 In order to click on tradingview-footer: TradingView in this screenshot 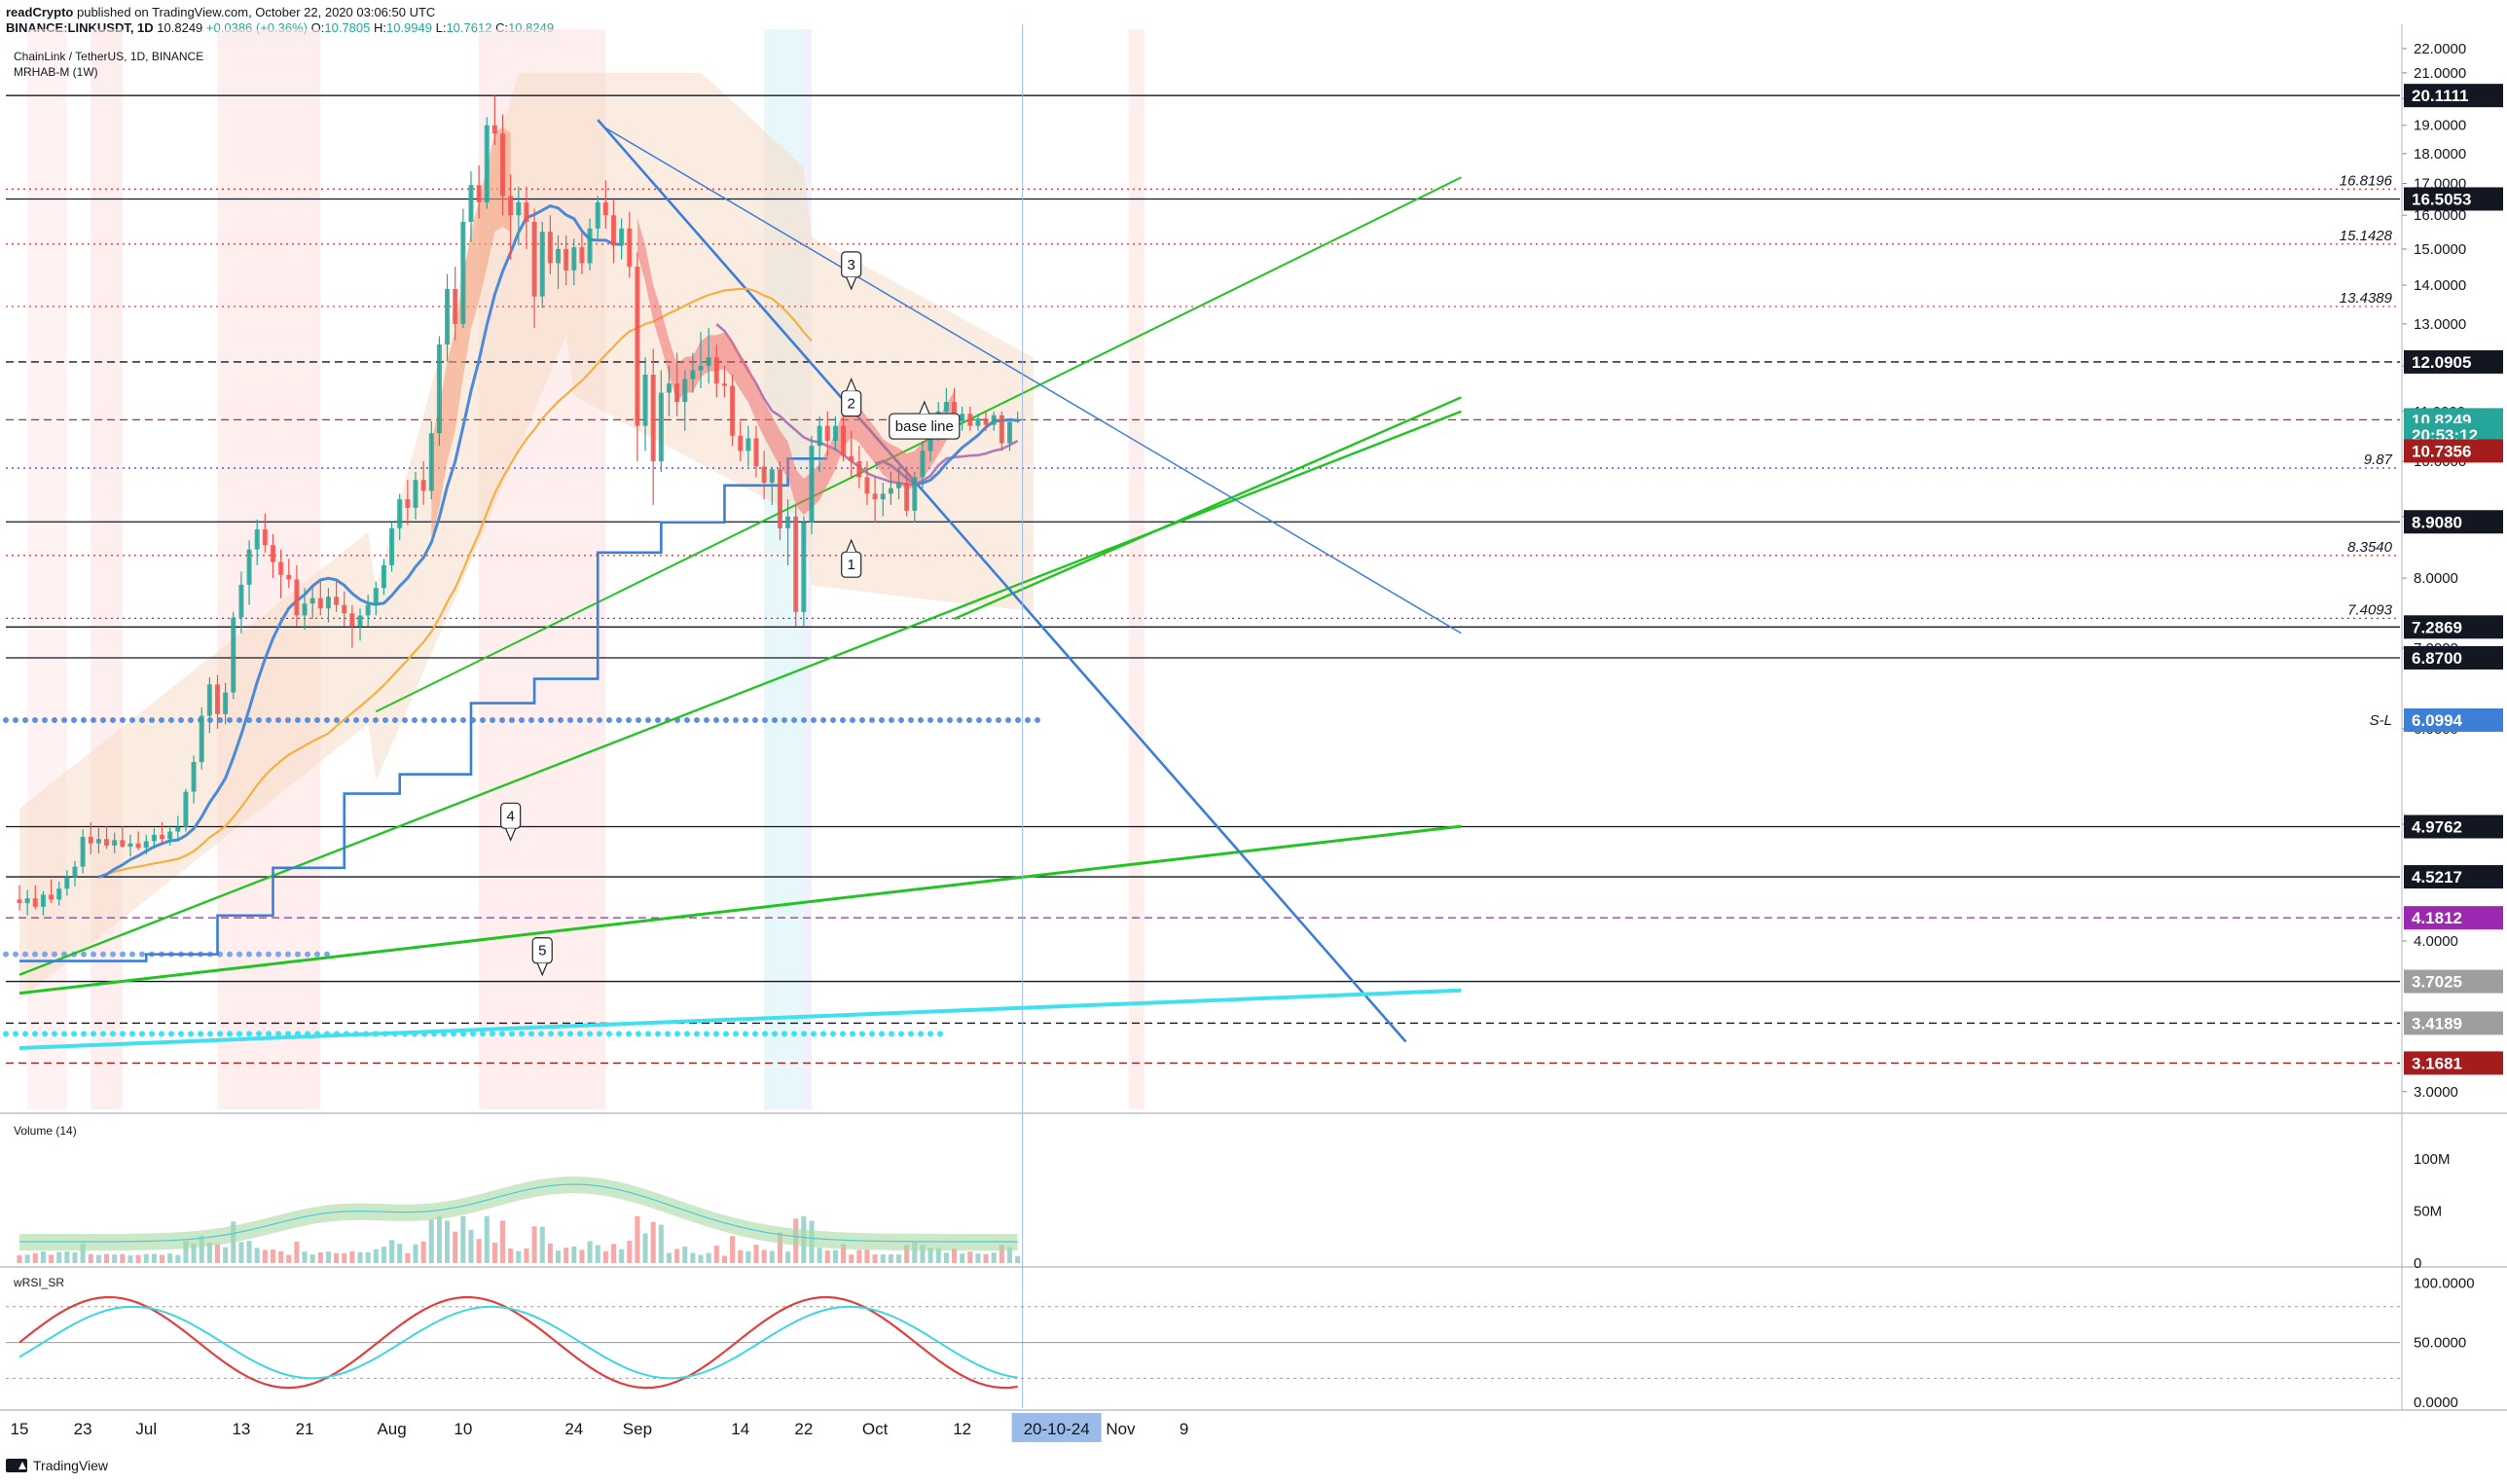, I will do `click(57, 1466)`.